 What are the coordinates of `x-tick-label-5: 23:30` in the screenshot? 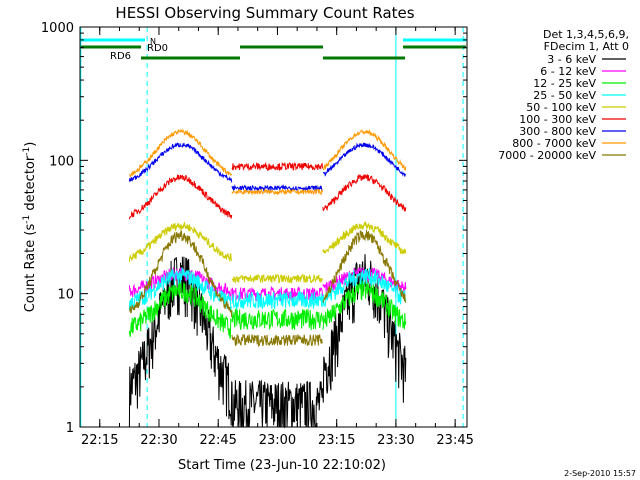 It's located at (395, 440).